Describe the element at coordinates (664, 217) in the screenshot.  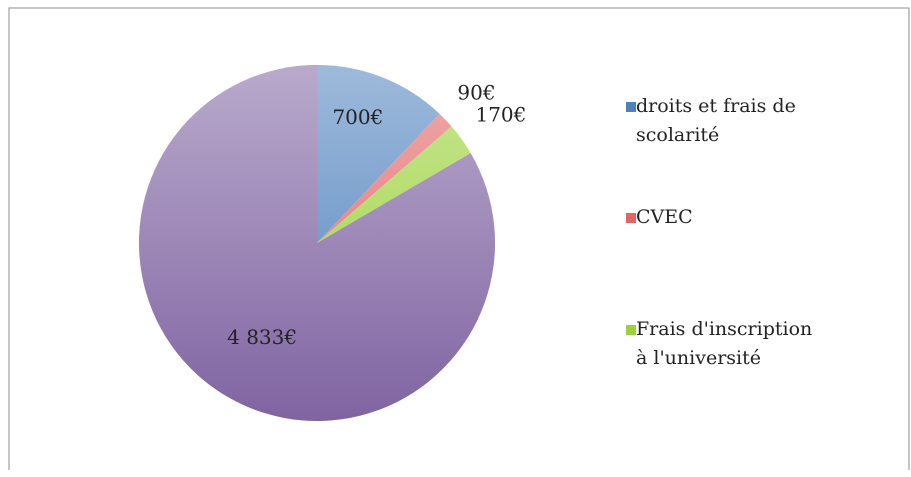
I see `legend-label: CVEC` at that location.